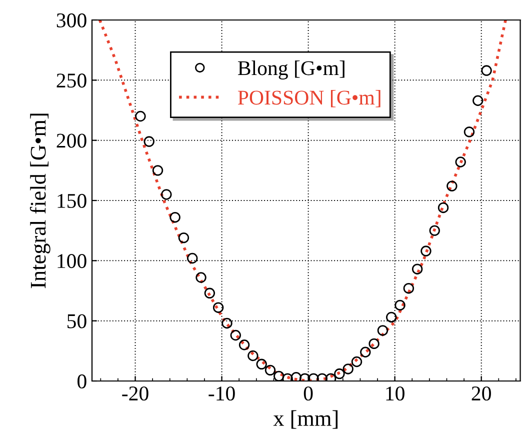 The image size is (522, 438). What do you see at coordinates (72, 261) in the screenshot?
I see `y-tick-label: 100` at bounding box center [72, 261].